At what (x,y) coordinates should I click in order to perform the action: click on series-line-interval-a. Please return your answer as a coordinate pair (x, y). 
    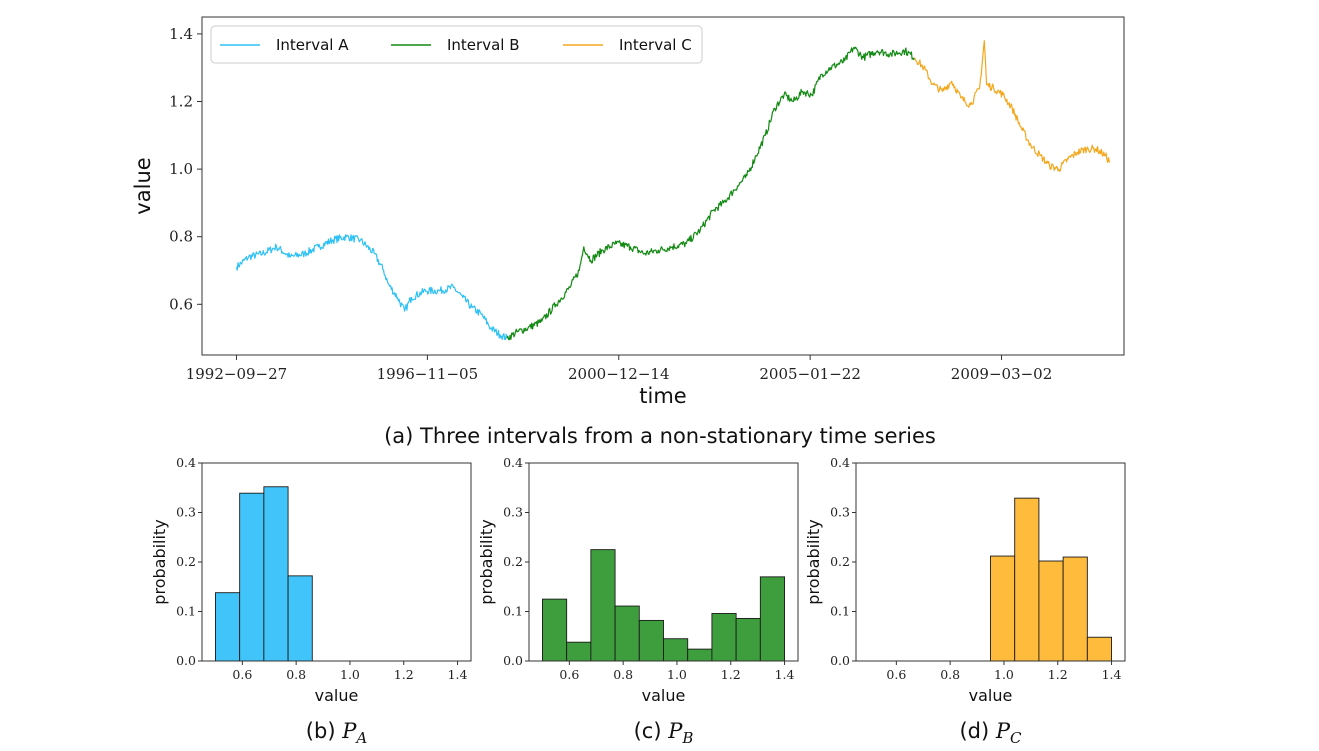
    Looking at the image, I should click on (371, 287).